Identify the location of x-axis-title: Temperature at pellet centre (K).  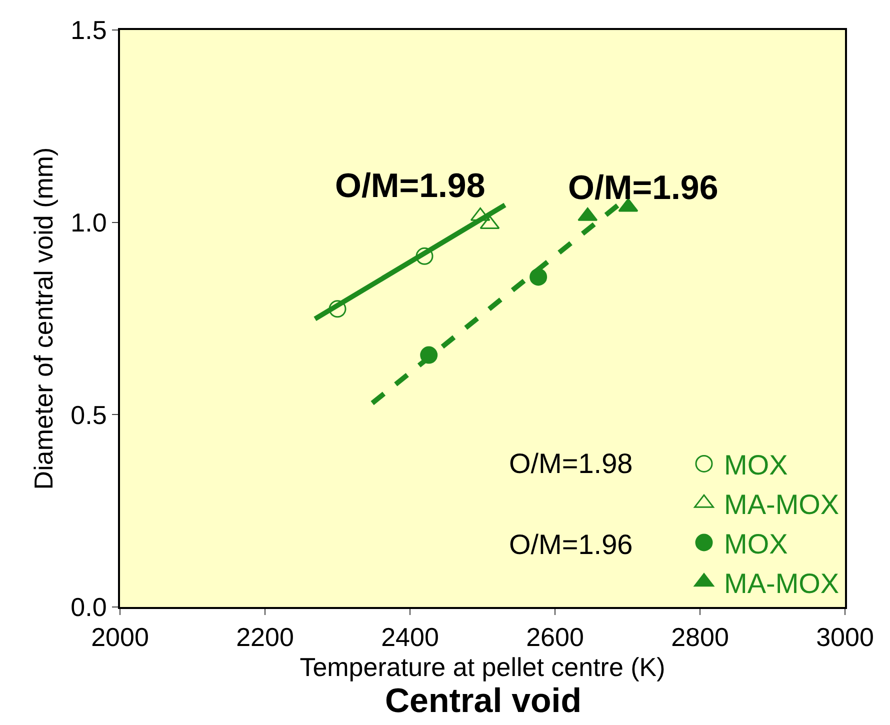
(483, 667).